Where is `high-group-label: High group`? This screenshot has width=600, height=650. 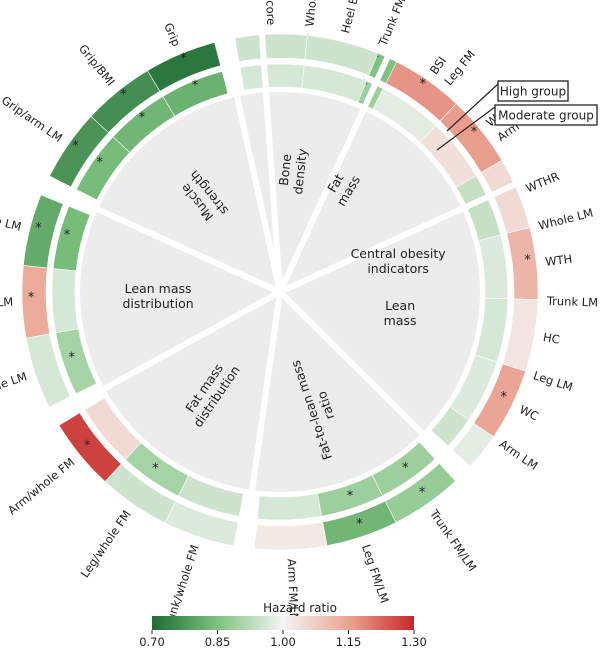
high-group-label: High group is located at coordinates (533, 92).